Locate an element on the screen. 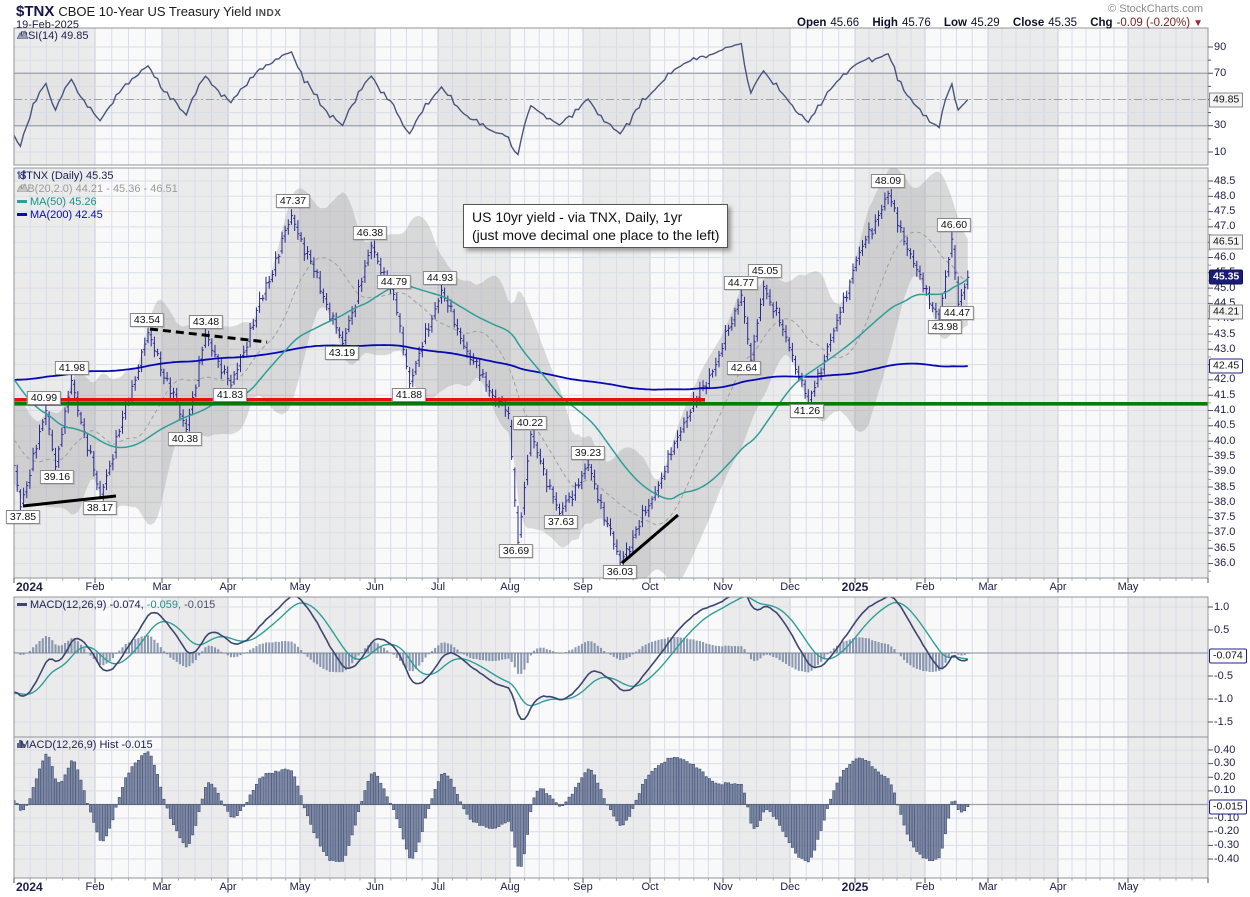  x-axis-month-label: Jun is located at coordinates (375, 887).